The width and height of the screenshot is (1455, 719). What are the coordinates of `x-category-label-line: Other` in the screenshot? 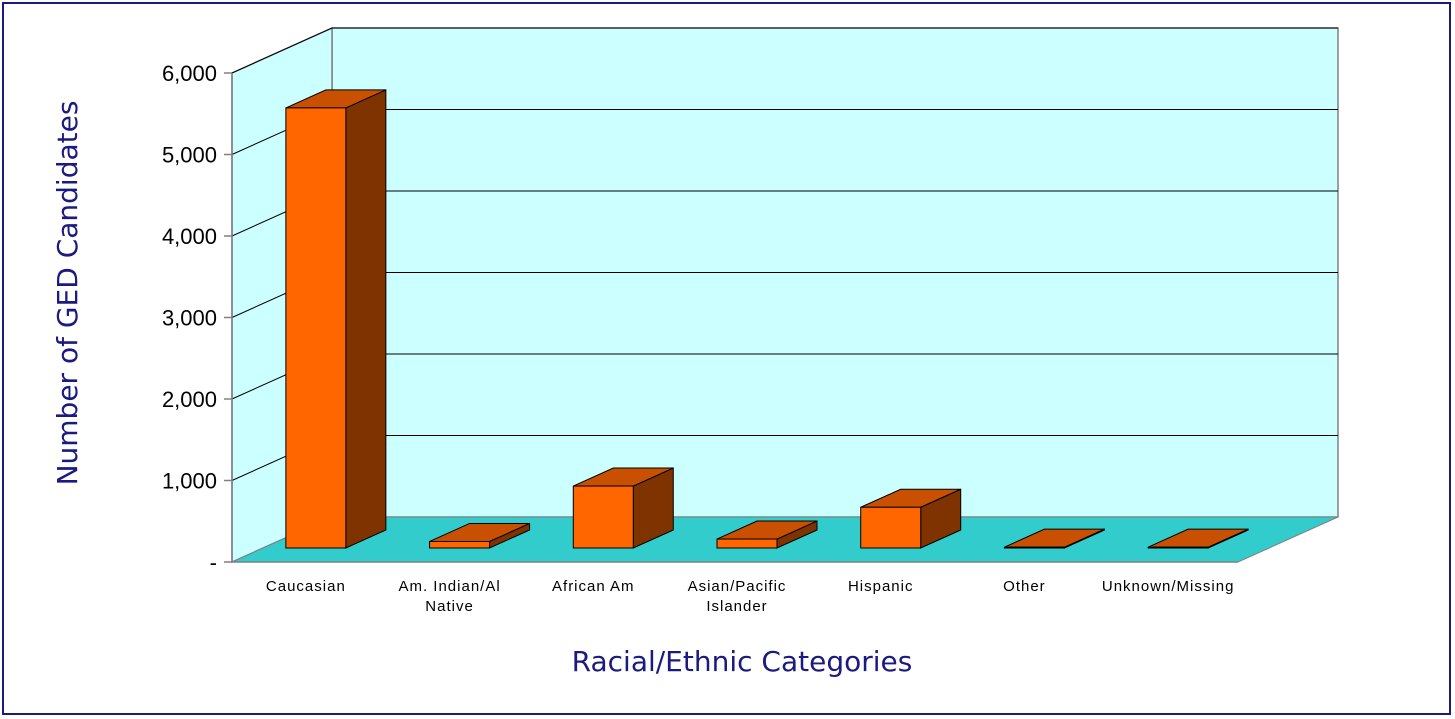 It's located at (1024, 586).